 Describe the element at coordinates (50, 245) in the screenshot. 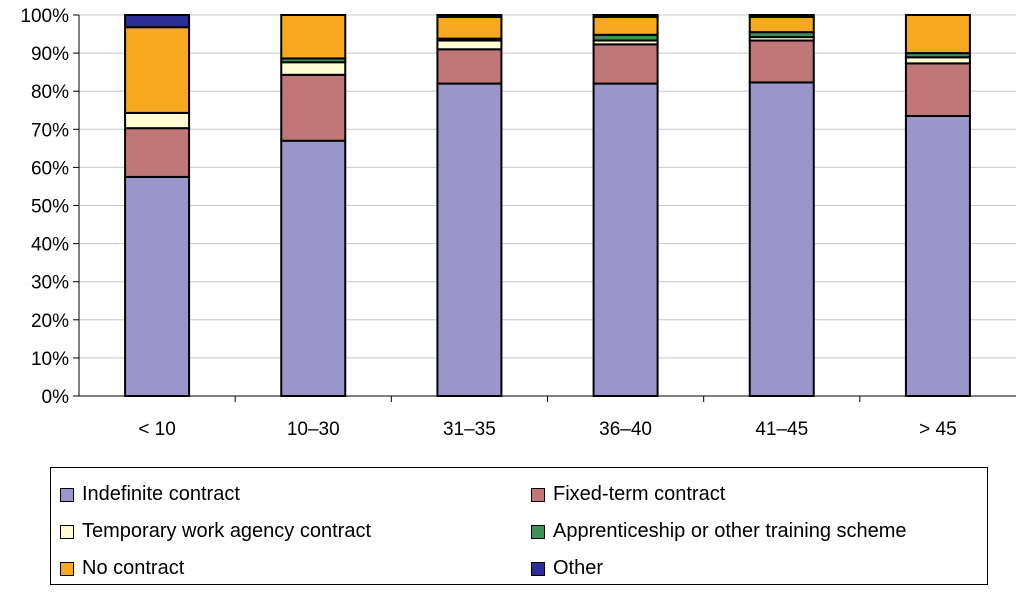

I see `y-tick-label: 40%` at that location.